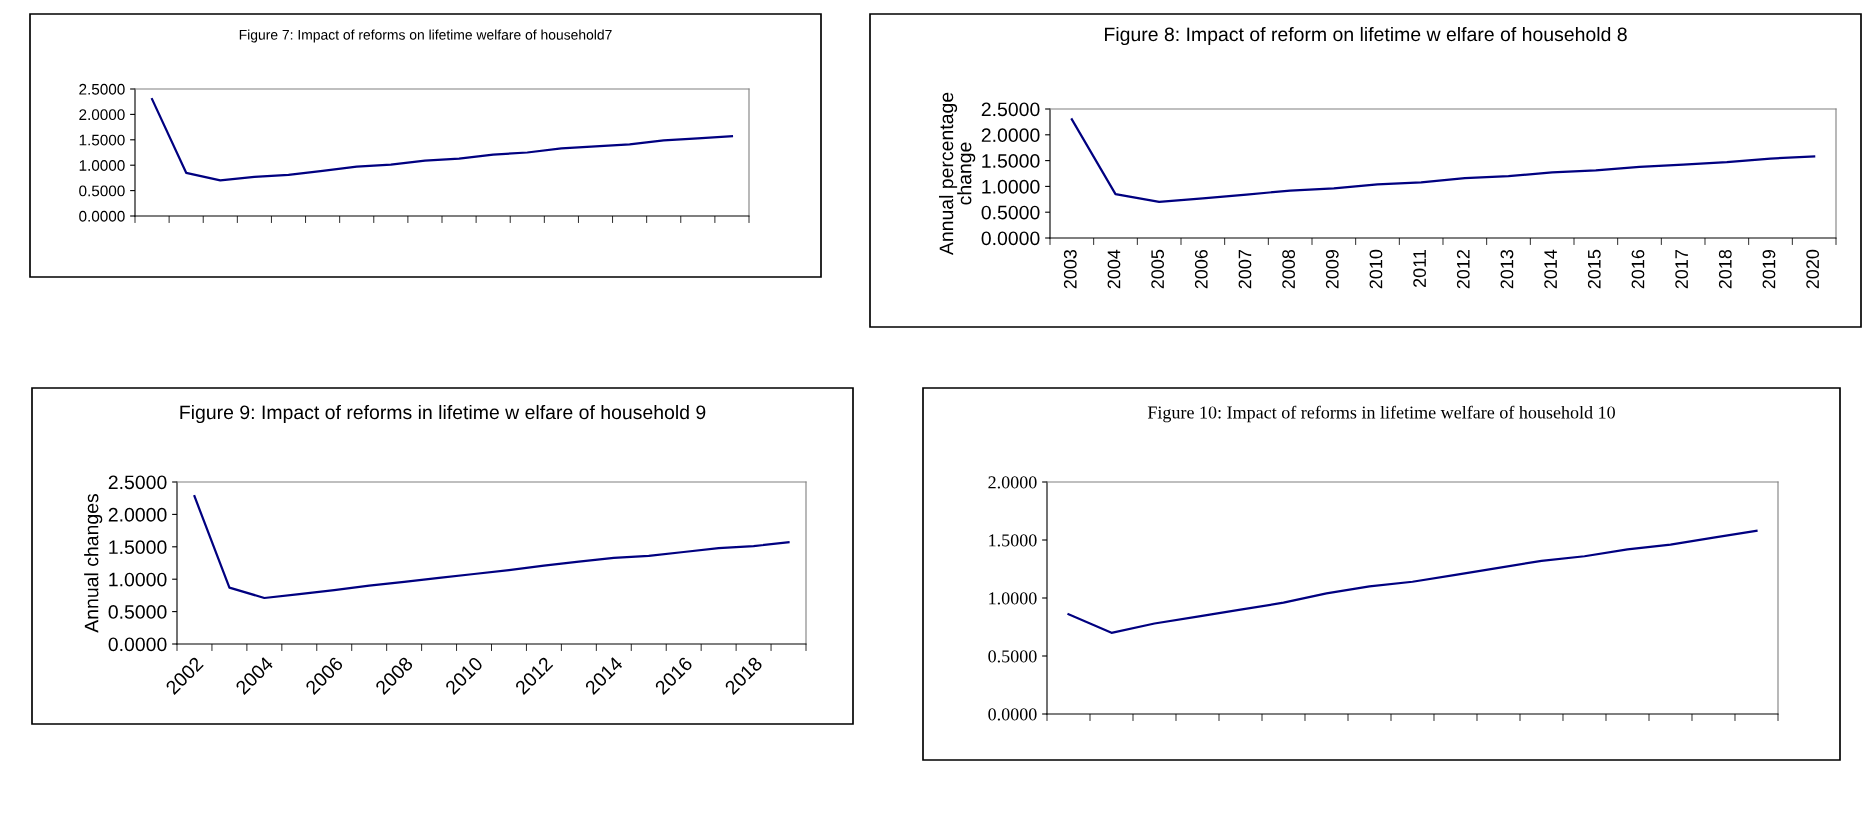 The image size is (1874, 820). I want to click on y-axis-title: Annual percentage change, so click(957, 174).